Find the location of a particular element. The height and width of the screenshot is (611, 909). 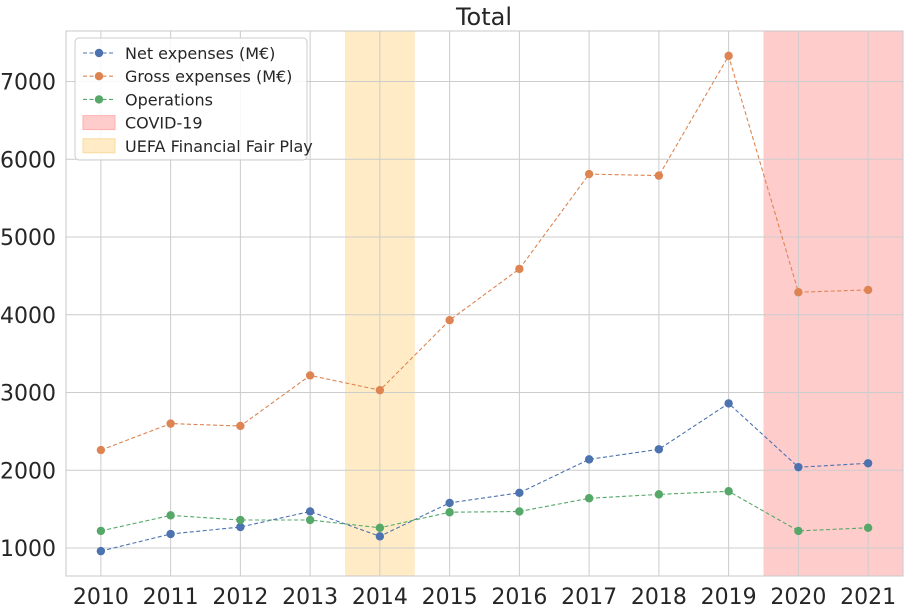

chart-title: Total is located at coordinates (483, 17).